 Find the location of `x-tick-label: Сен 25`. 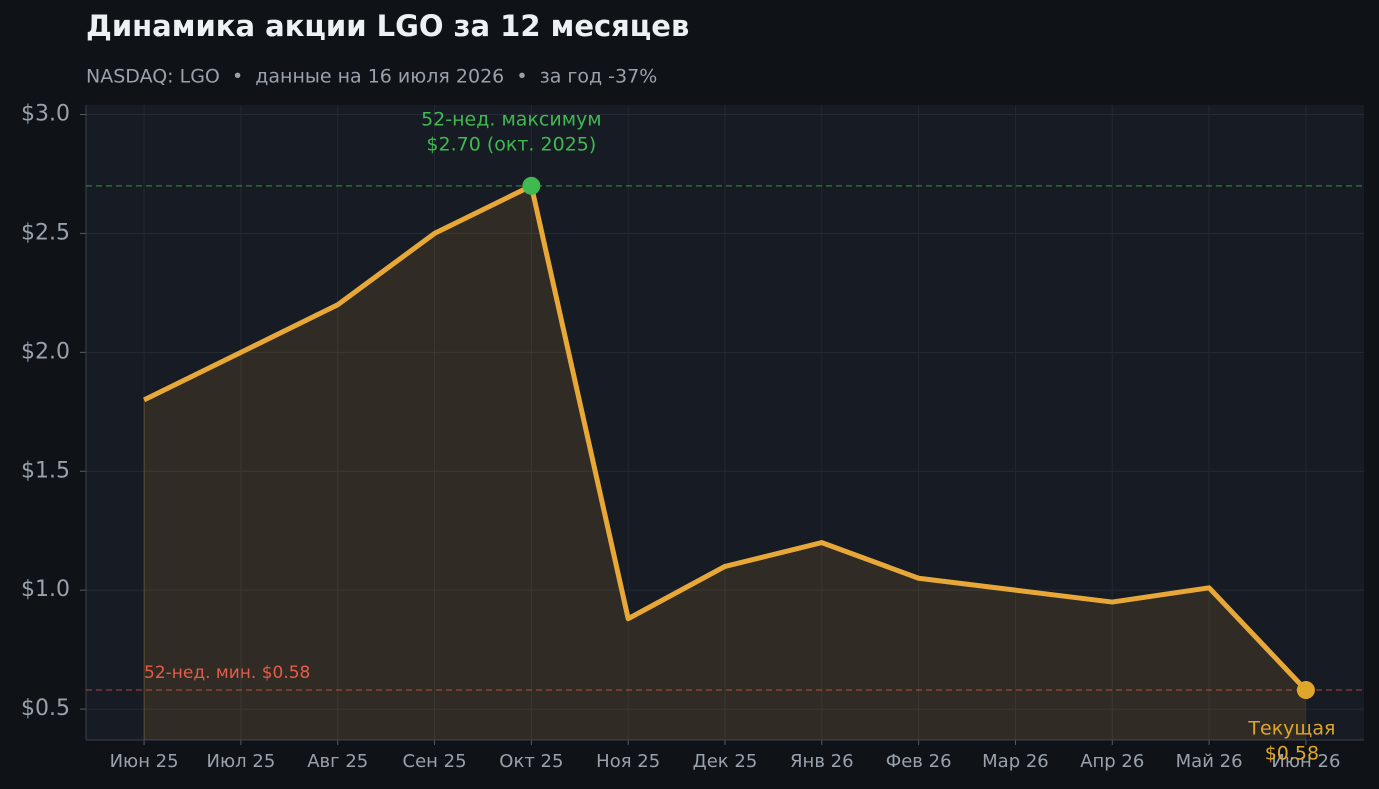

x-tick-label: Сен 25 is located at coordinates (435, 761).